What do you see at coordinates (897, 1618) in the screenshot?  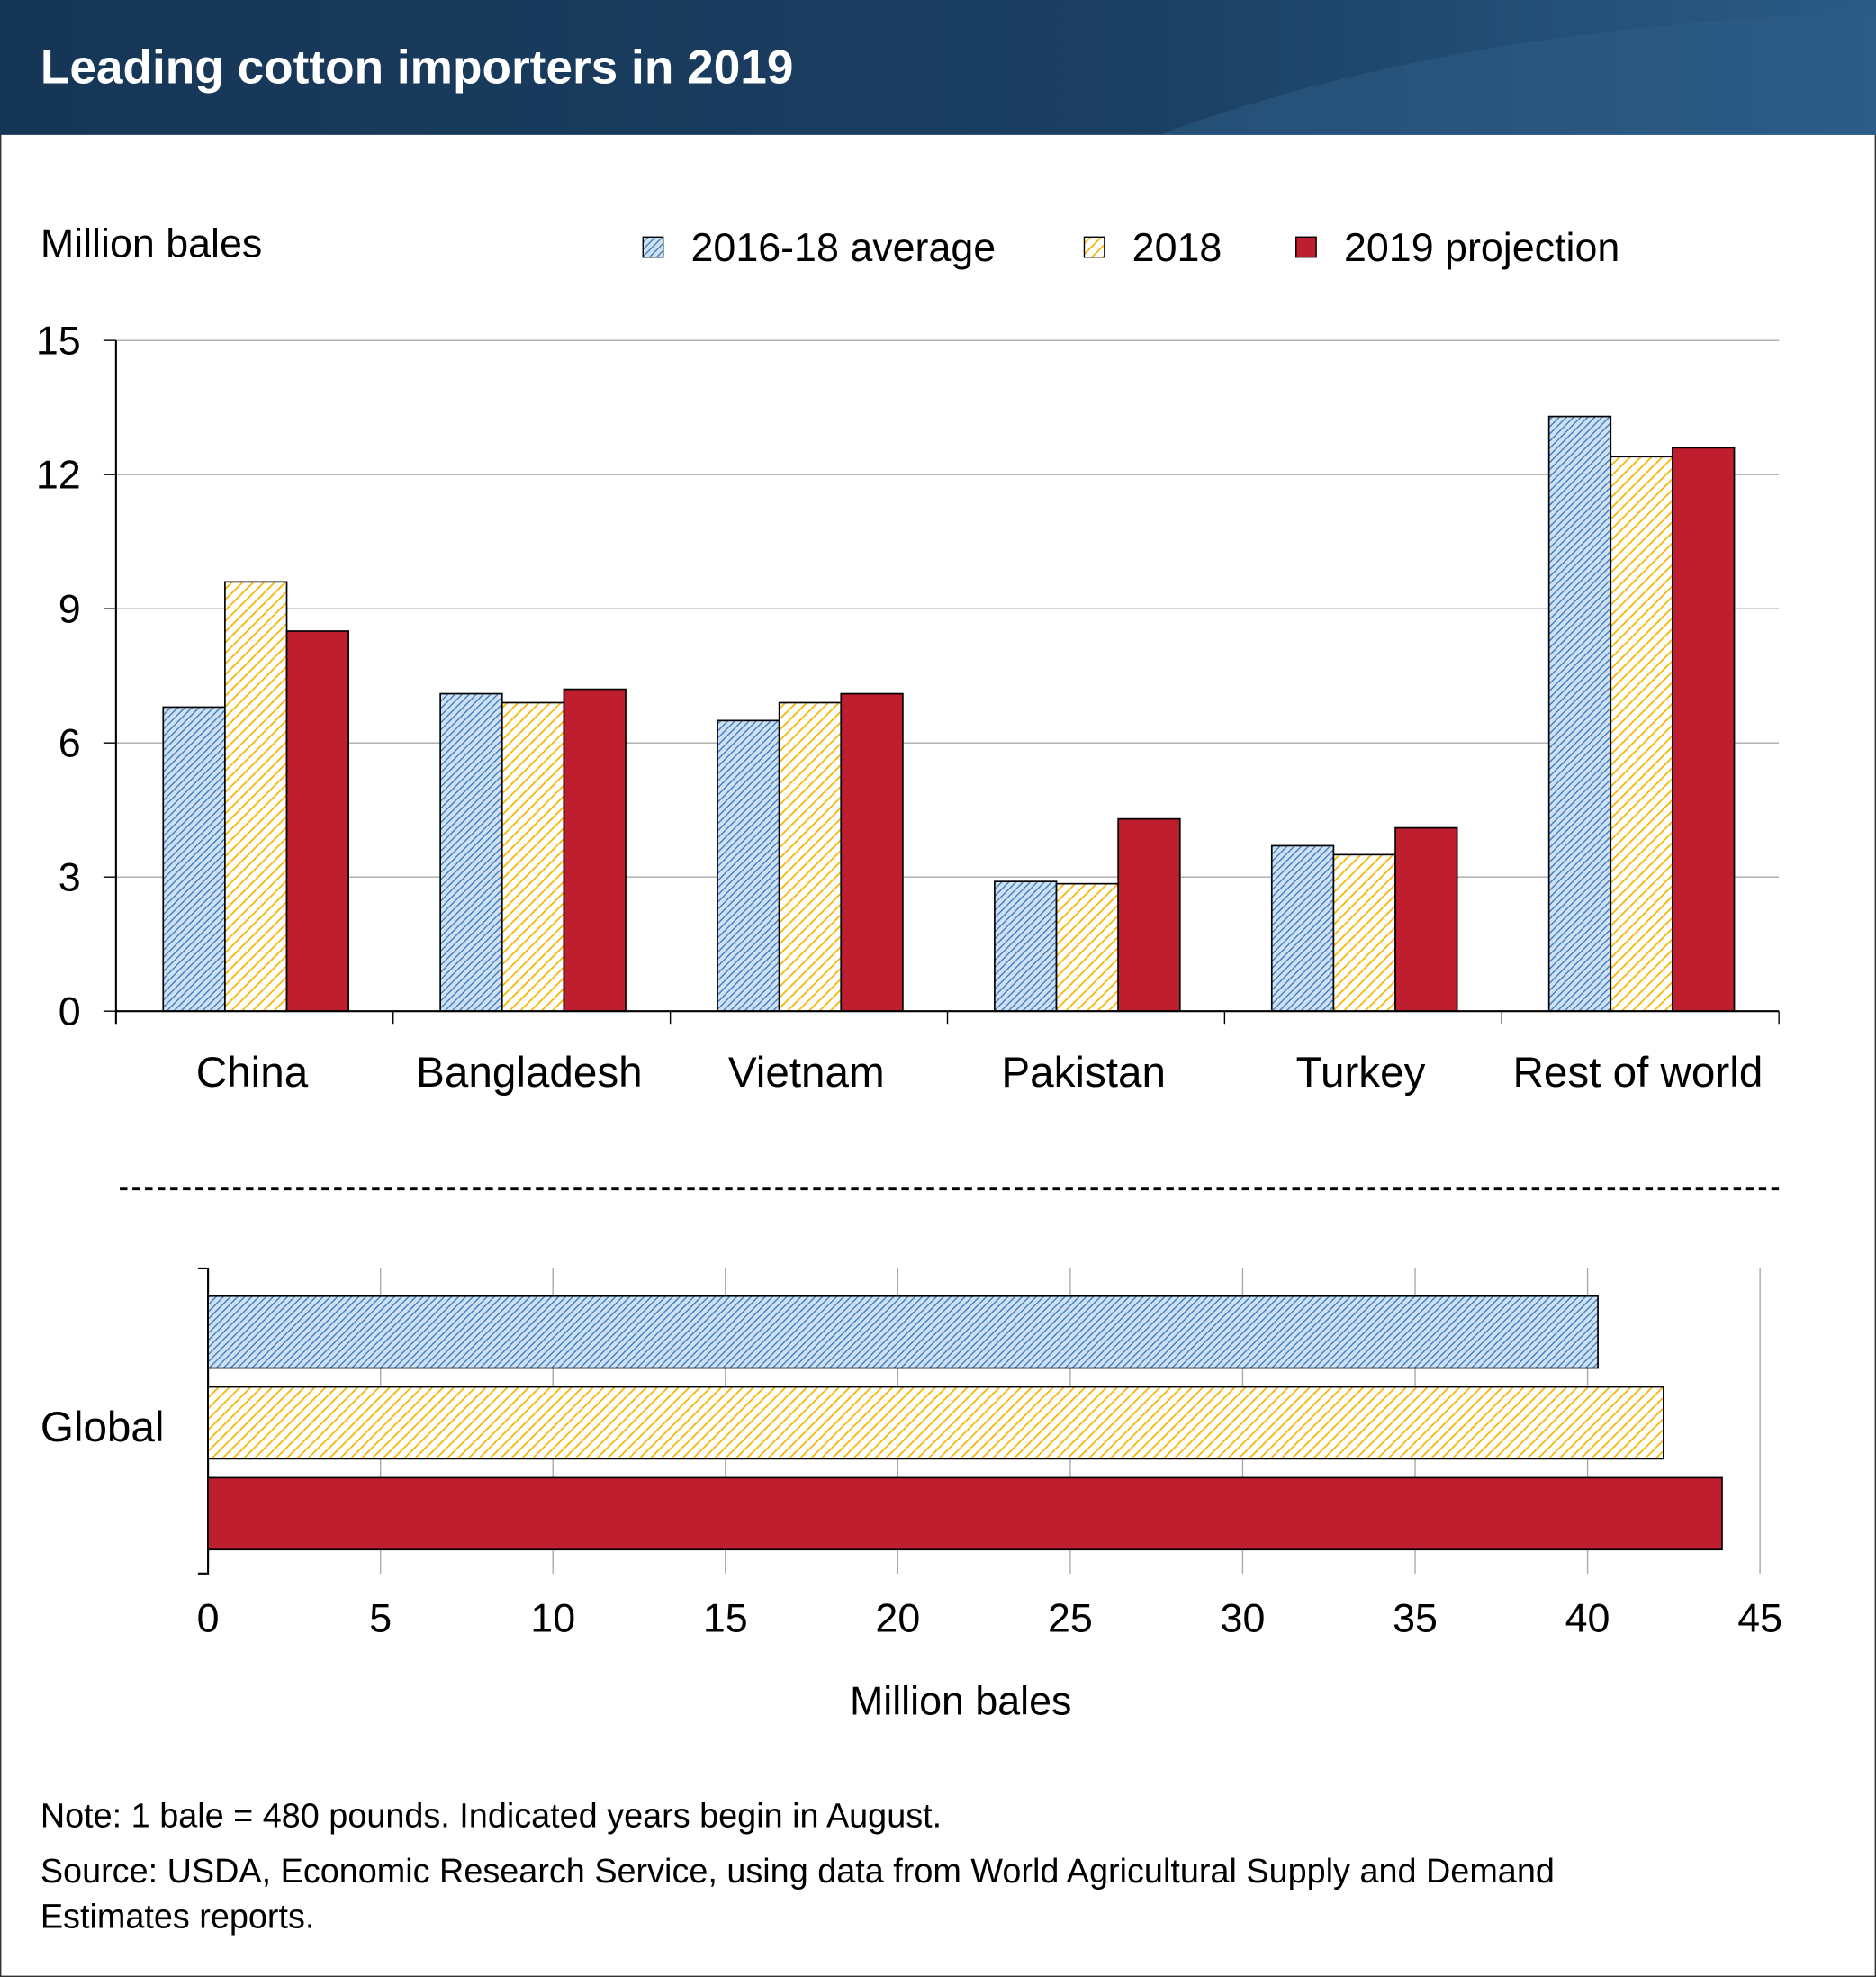 I see `x-tick-label: 20` at bounding box center [897, 1618].